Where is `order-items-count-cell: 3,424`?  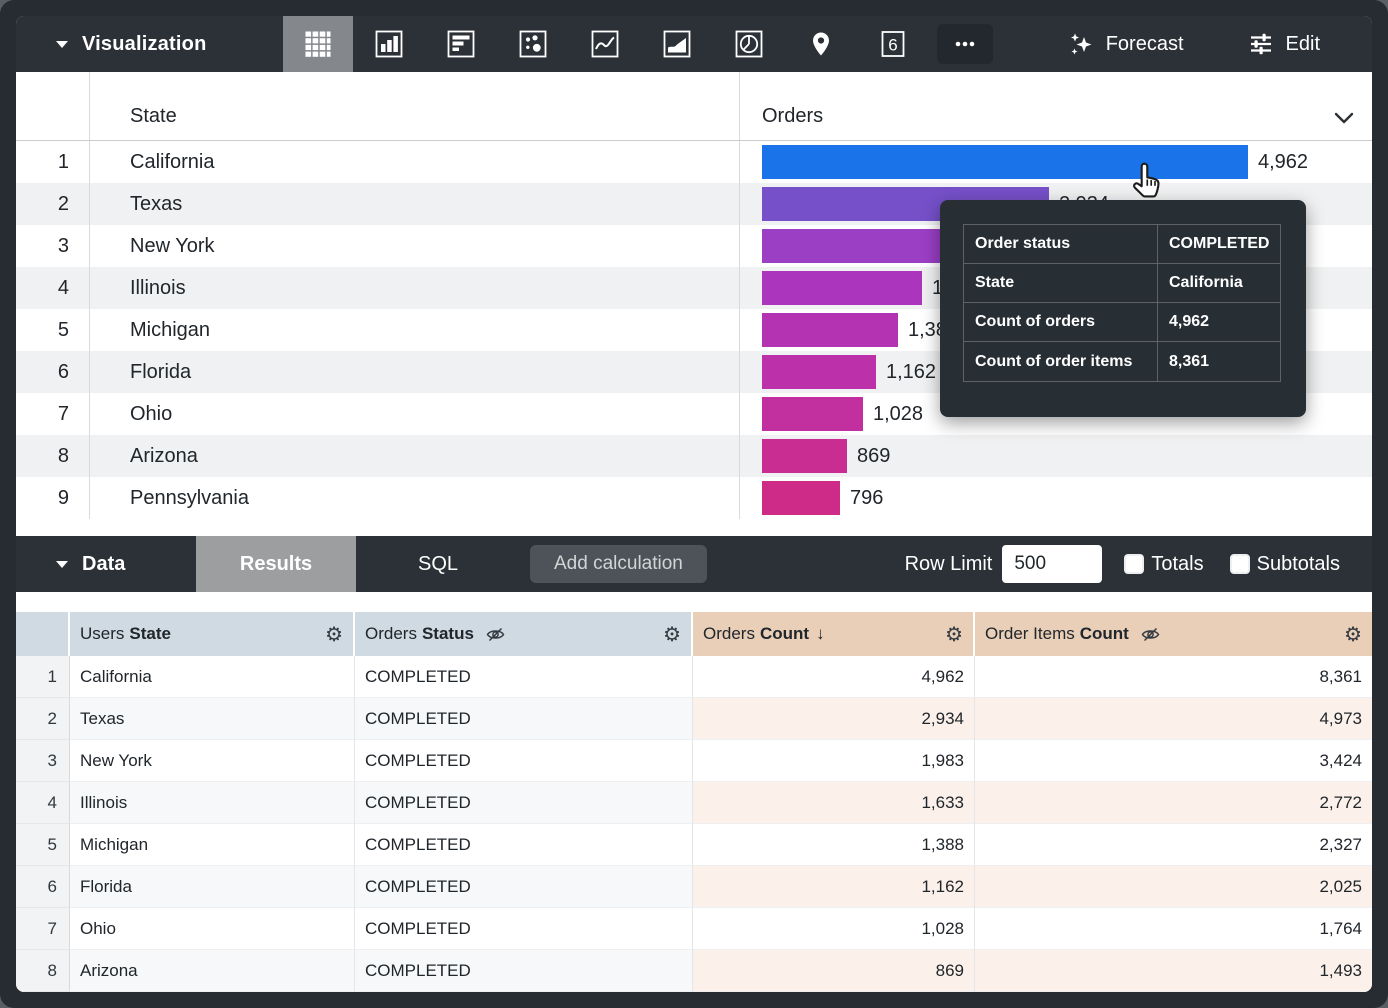
order-items-count-cell: 3,424 is located at coordinates (1173, 761).